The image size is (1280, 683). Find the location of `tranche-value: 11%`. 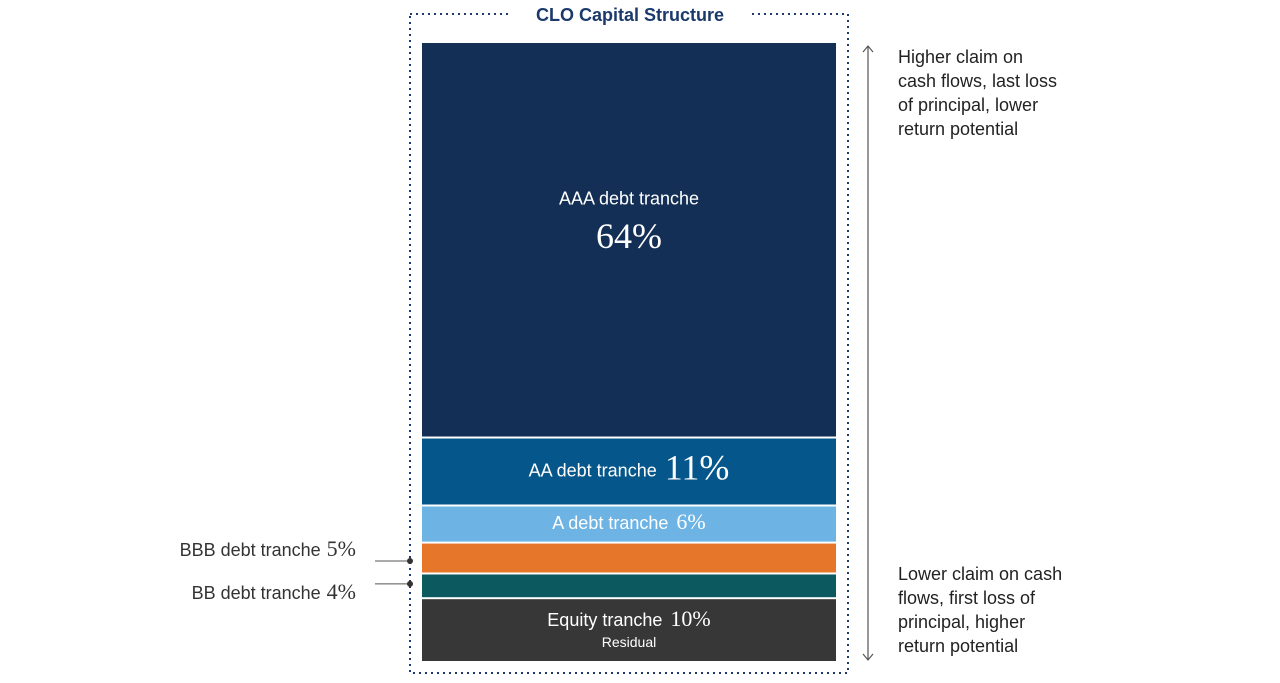

tranche-value: 11% is located at coordinates (697, 468).